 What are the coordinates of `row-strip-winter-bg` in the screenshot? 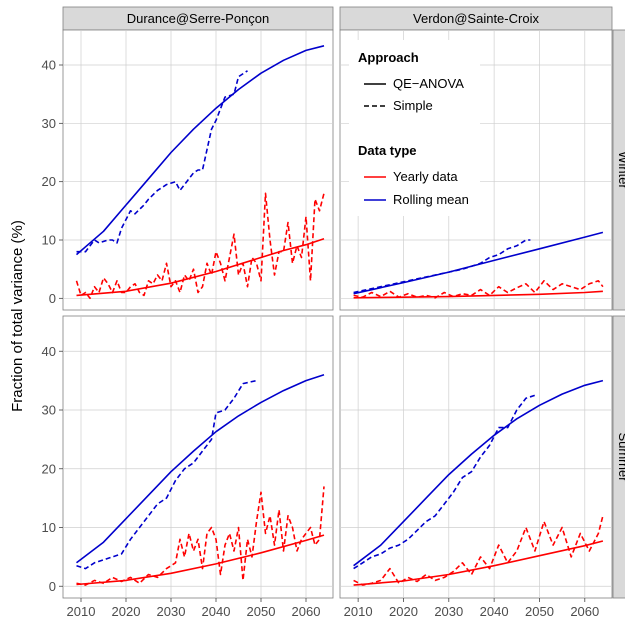 It's located at (618, 170).